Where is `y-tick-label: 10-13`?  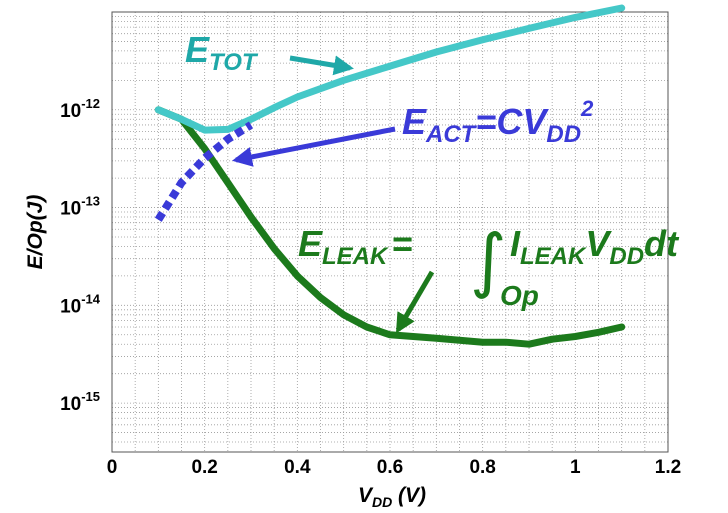 y-tick-label: 10-13 is located at coordinates (80, 207).